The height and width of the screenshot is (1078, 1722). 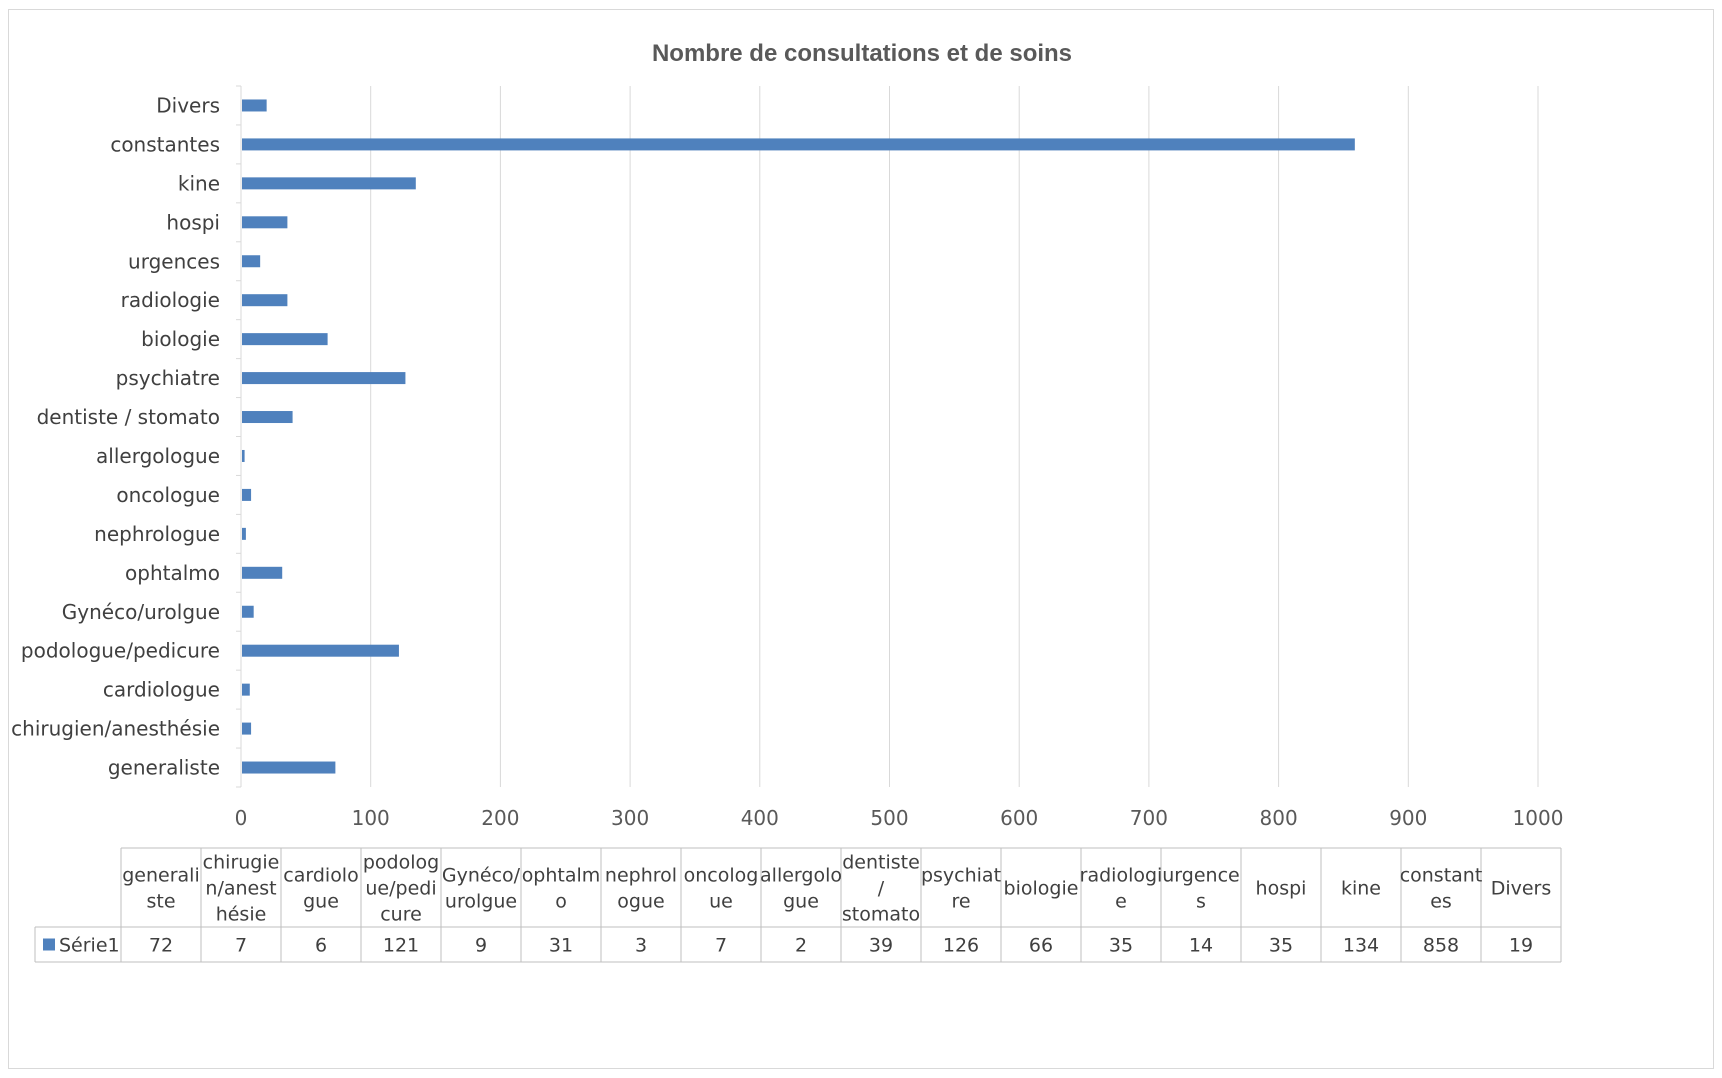 What do you see at coordinates (721, 876) in the screenshot?
I see `table-header-text: oncolog` at bounding box center [721, 876].